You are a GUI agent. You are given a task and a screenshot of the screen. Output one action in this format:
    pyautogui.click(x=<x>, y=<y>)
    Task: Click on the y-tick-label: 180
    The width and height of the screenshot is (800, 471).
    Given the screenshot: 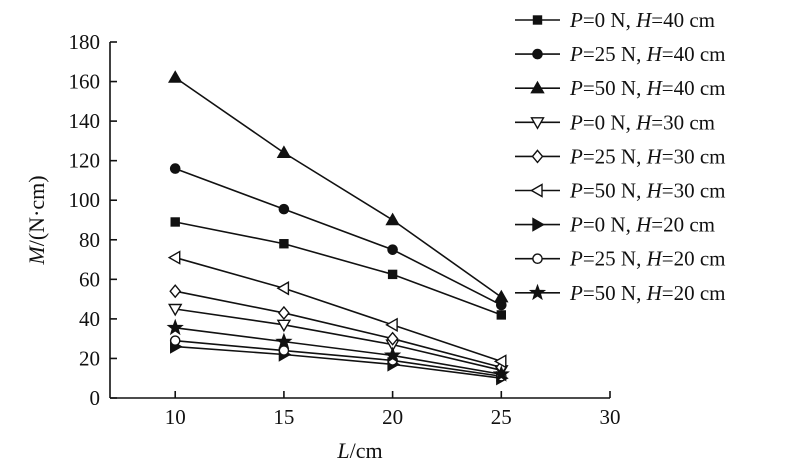 What is the action you would take?
    pyautogui.click(x=85, y=42)
    